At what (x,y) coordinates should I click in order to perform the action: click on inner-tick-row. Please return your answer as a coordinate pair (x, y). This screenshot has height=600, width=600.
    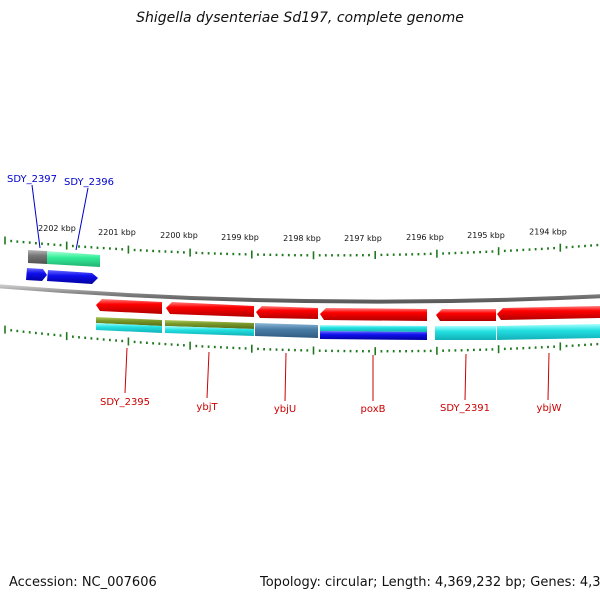
    Looking at the image, I should click on (301, 340).